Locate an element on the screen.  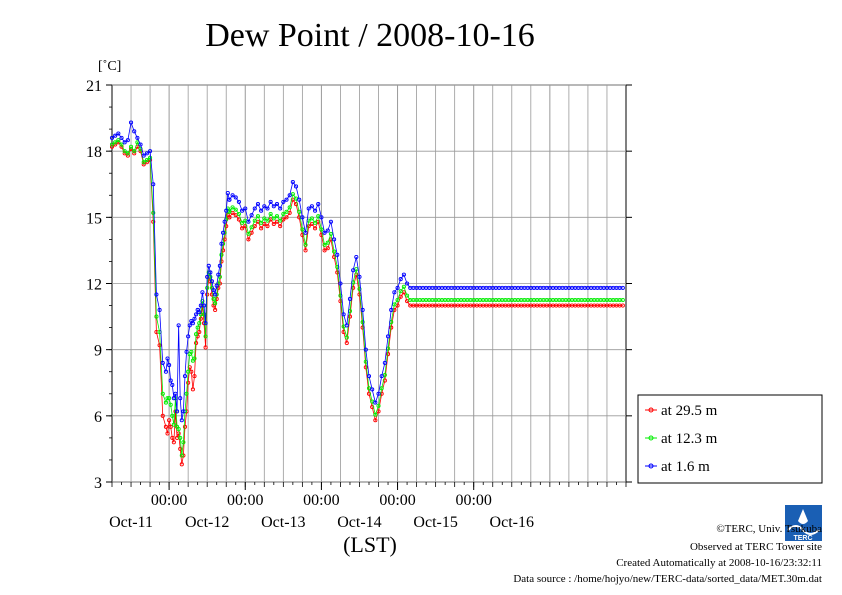
legend: at 29.5 m at 12.3 m at 1.6 m is located at coordinates (730, 439).